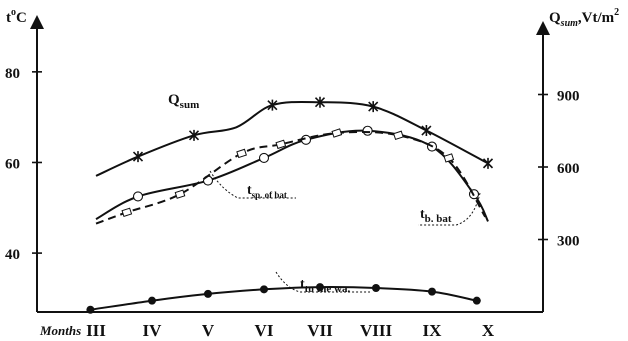  What do you see at coordinates (488, 330) in the screenshot?
I see `x-tick-label-X: X` at bounding box center [488, 330].